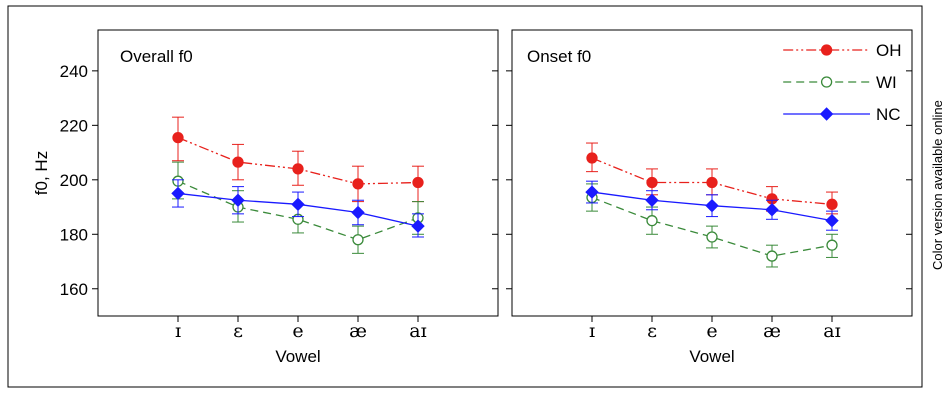  What do you see at coordinates (74, 180) in the screenshot?
I see `y-tick-label: 200` at bounding box center [74, 180].